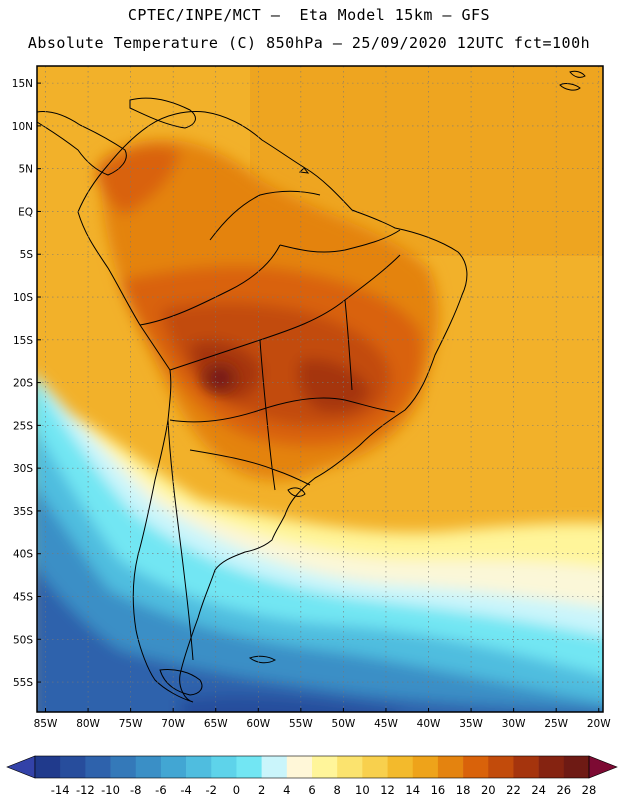 The height and width of the screenshot is (800, 618). I want to click on latitude-label: 15N, so click(22, 84).